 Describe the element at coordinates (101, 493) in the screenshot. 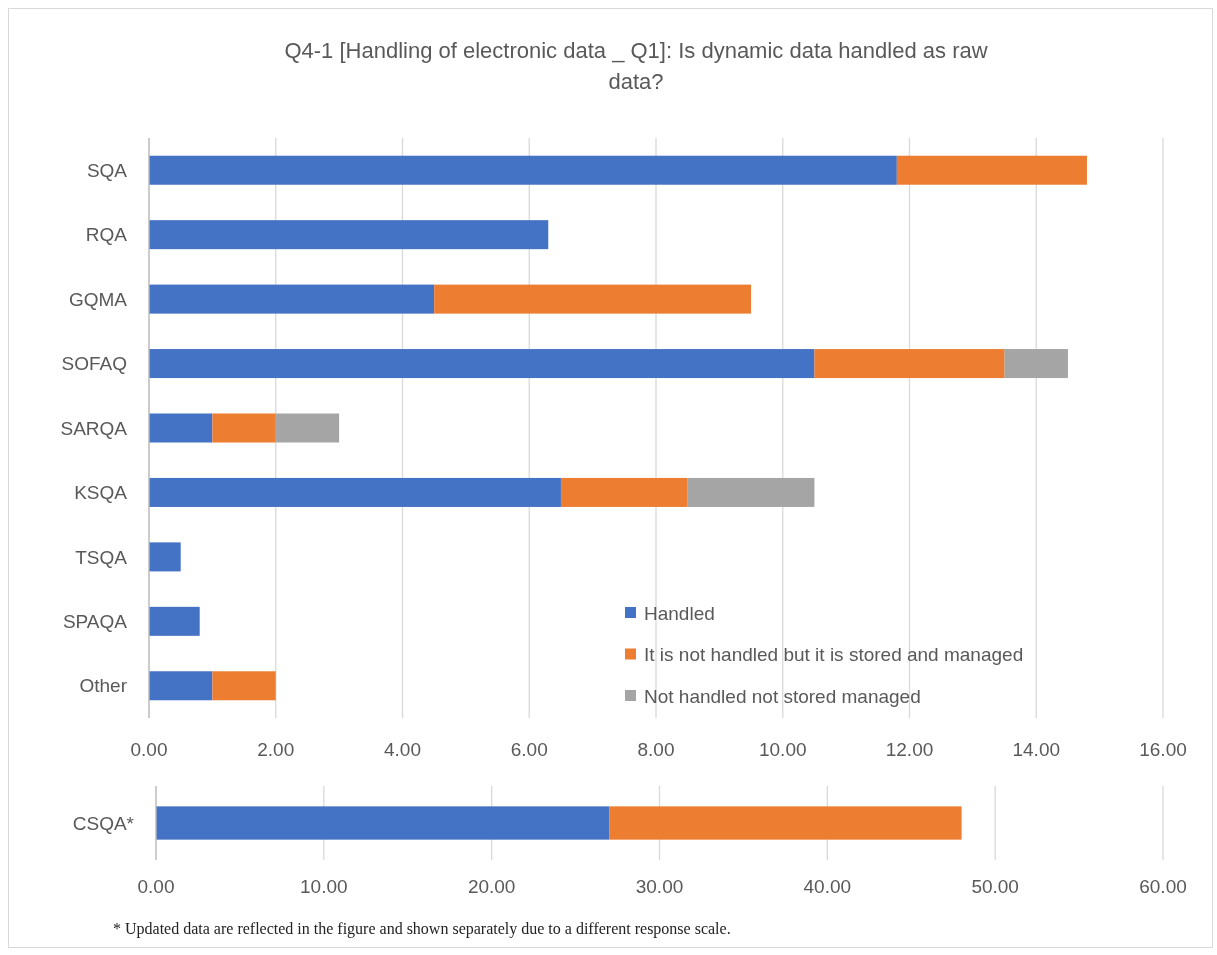

I see `y-tick-label: KSQA` at that location.